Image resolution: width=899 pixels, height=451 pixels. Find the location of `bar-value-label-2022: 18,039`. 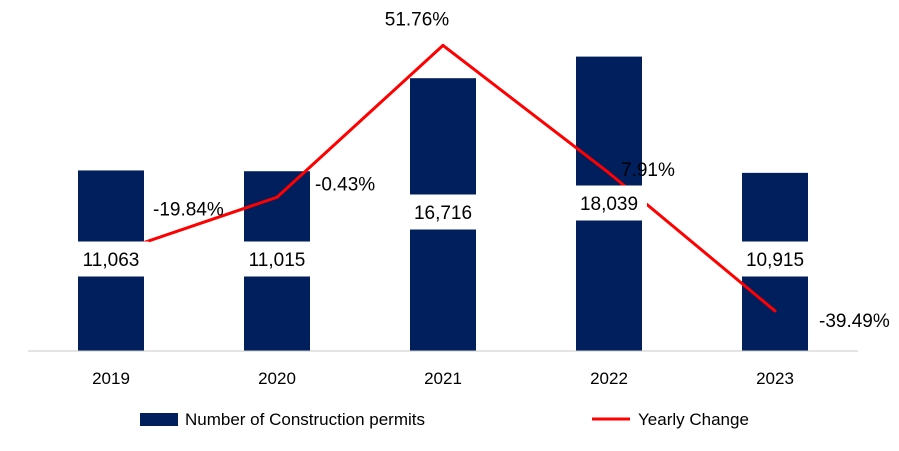

bar-value-label-2022: 18,039 is located at coordinates (609, 204).